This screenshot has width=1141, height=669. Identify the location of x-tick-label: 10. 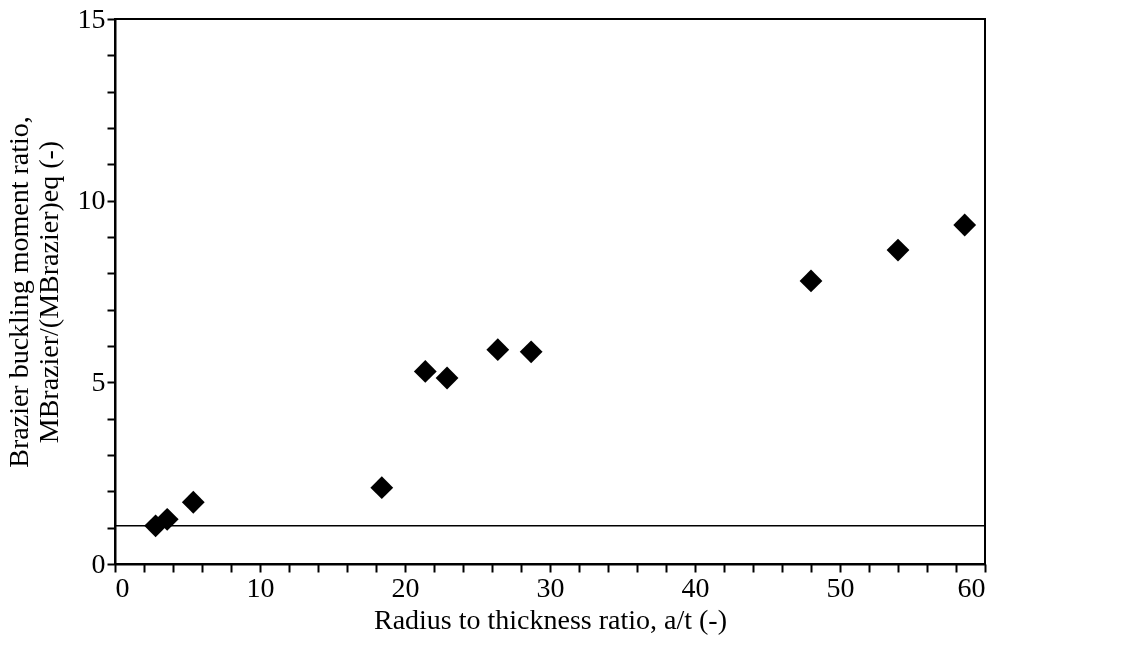
(260, 587).